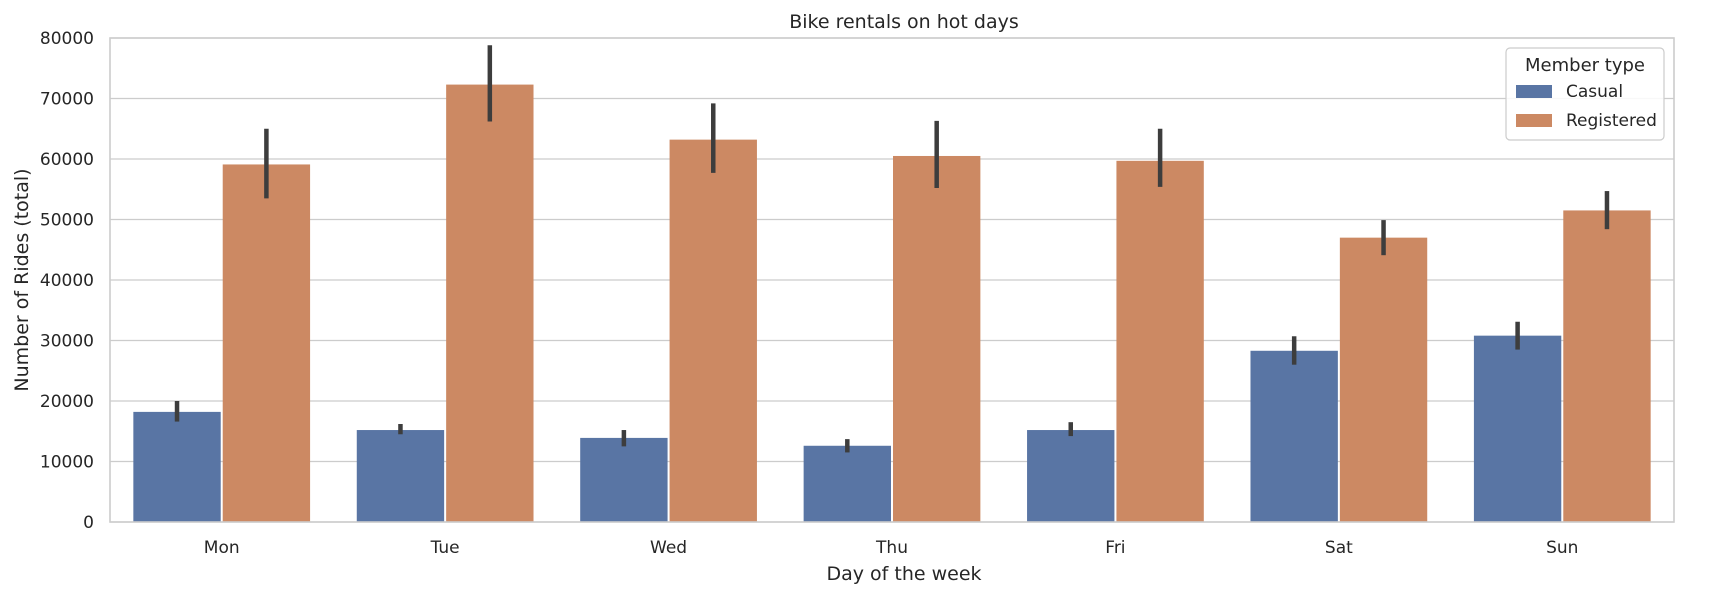  I want to click on y-tick-label: 50000, so click(67, 221).